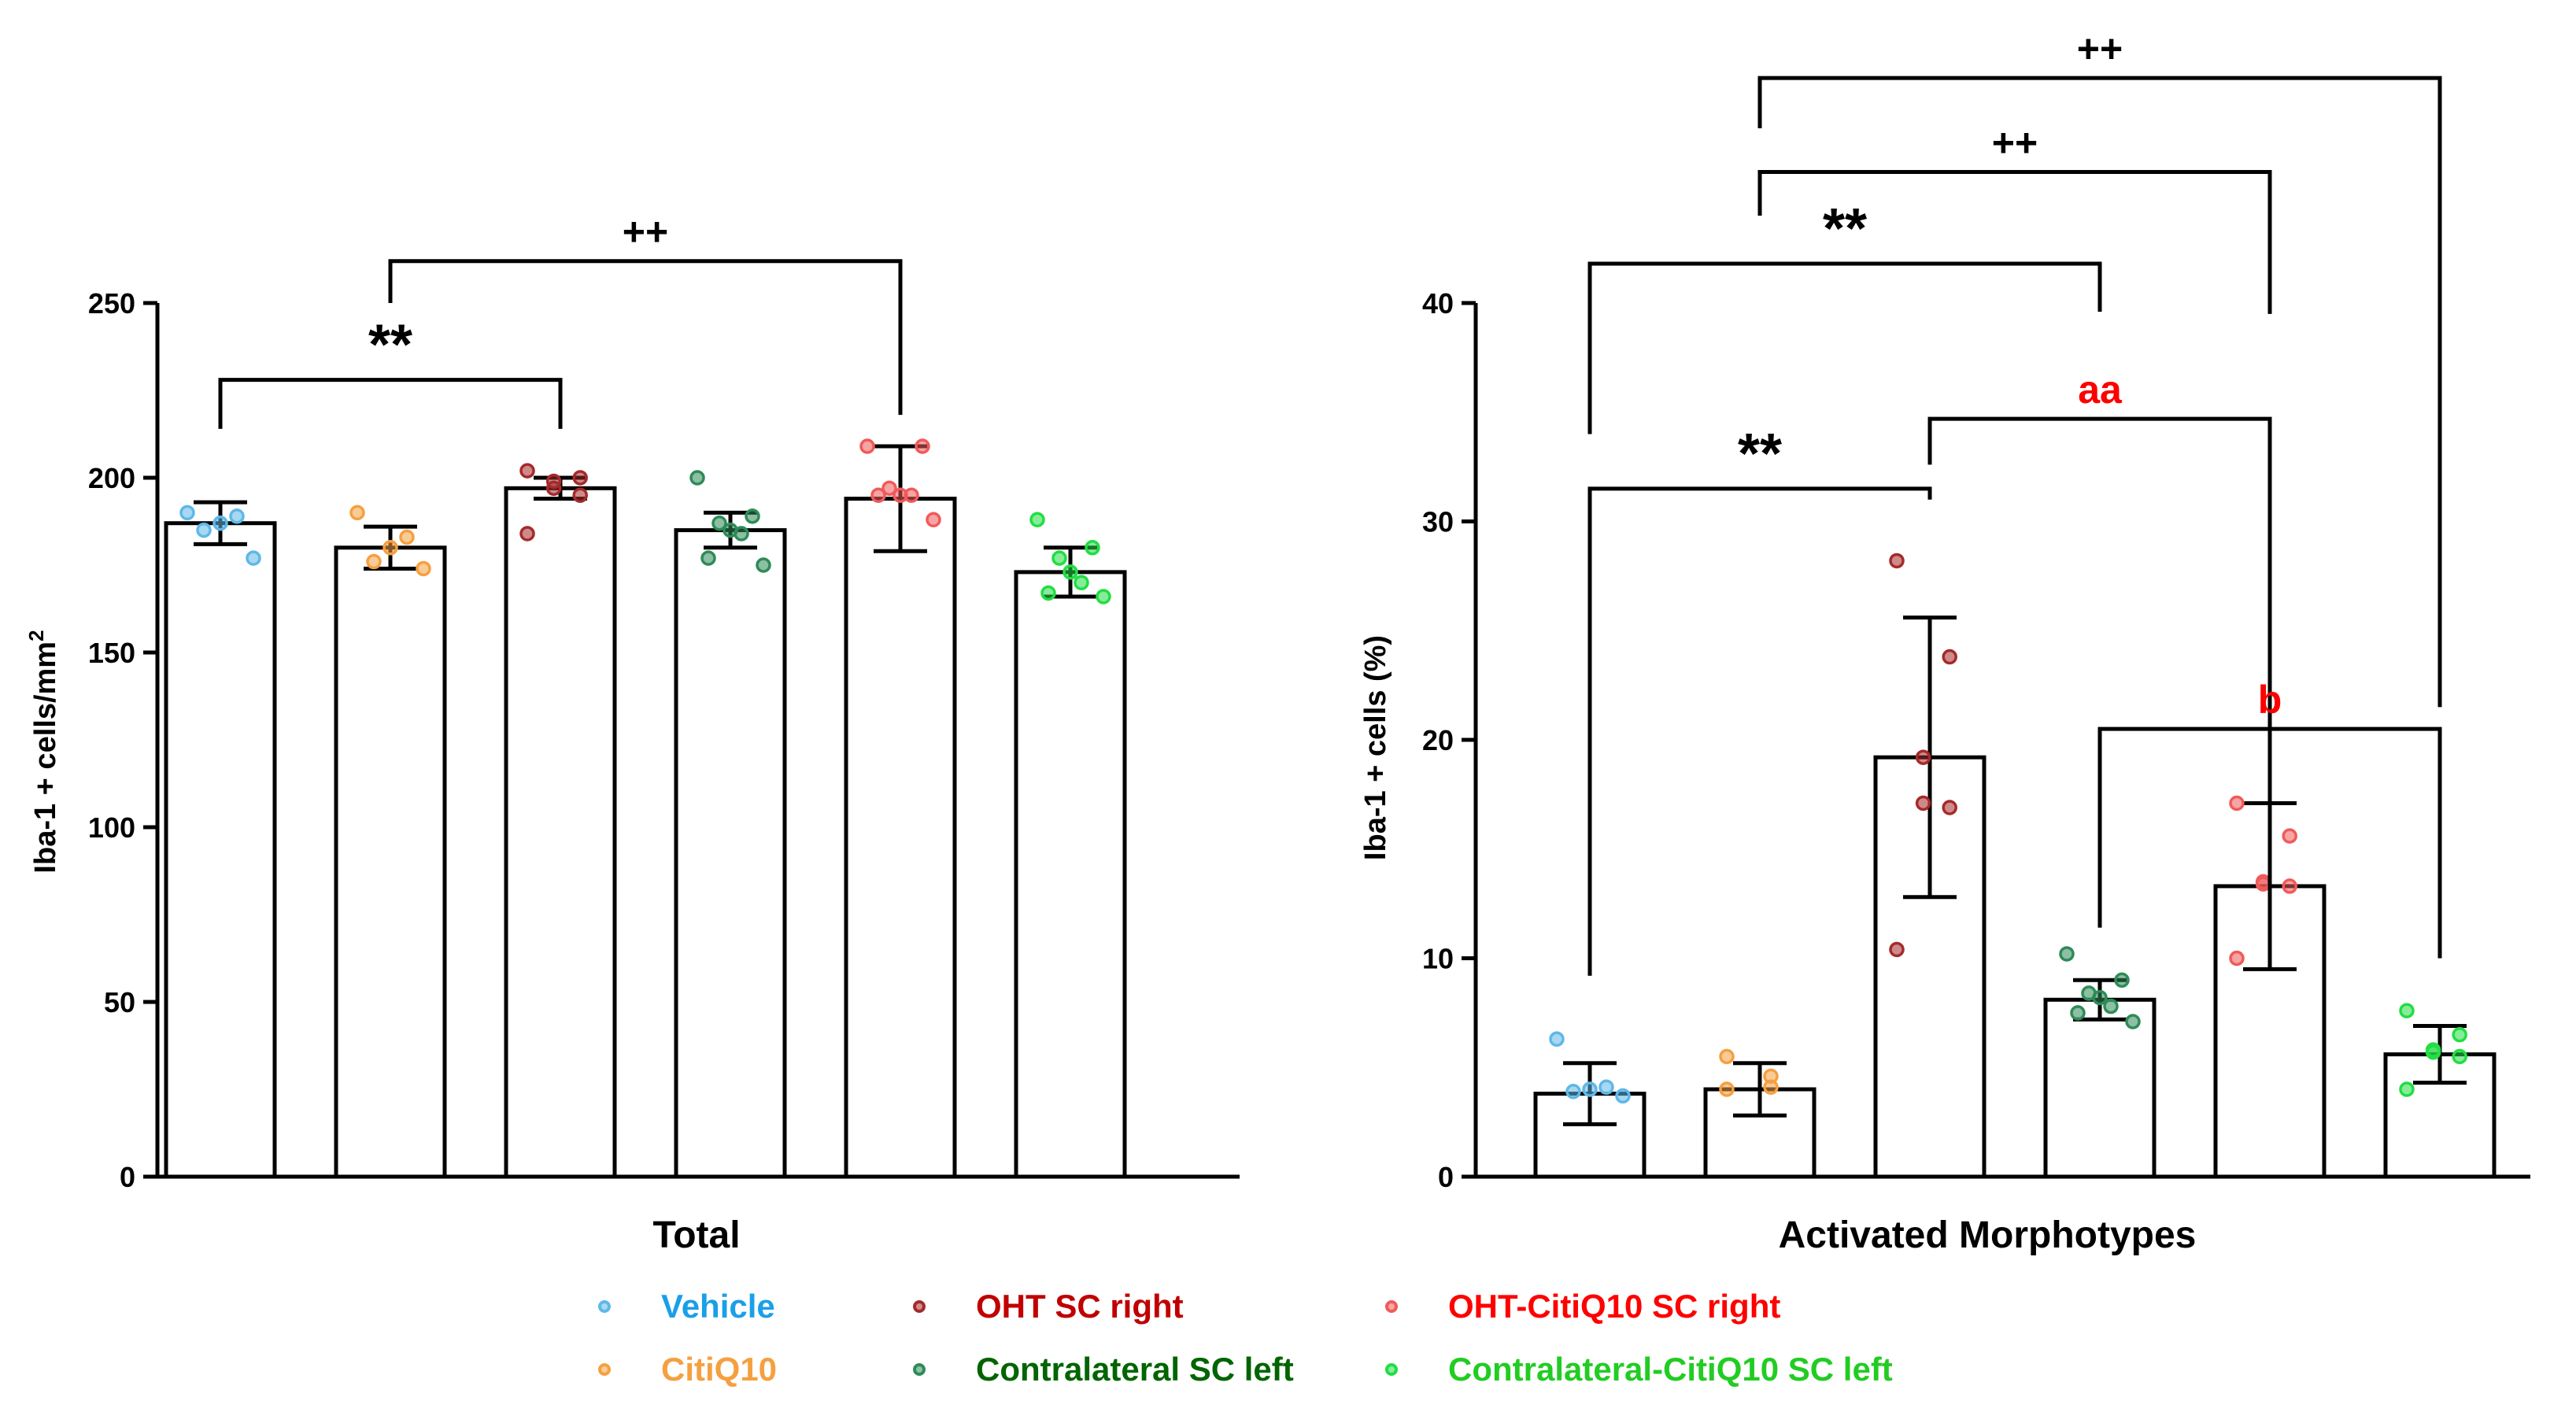 The image size is (2576, 1412). Describe the element at coordinates (696, 1235) in the screenshot. I see `x-axis-title-total: Total` at that location.